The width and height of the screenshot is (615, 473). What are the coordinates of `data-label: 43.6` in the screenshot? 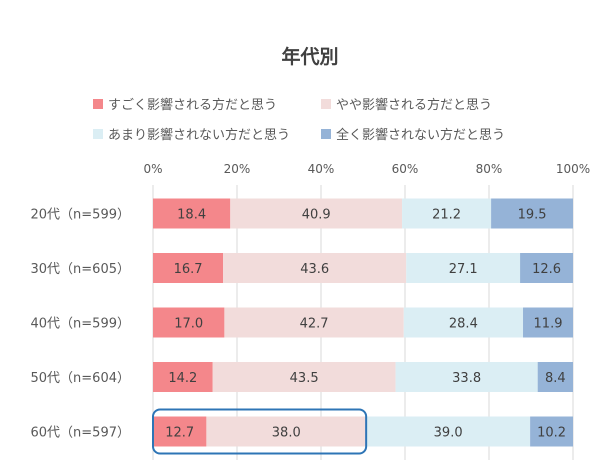 It's located at (314, 269).